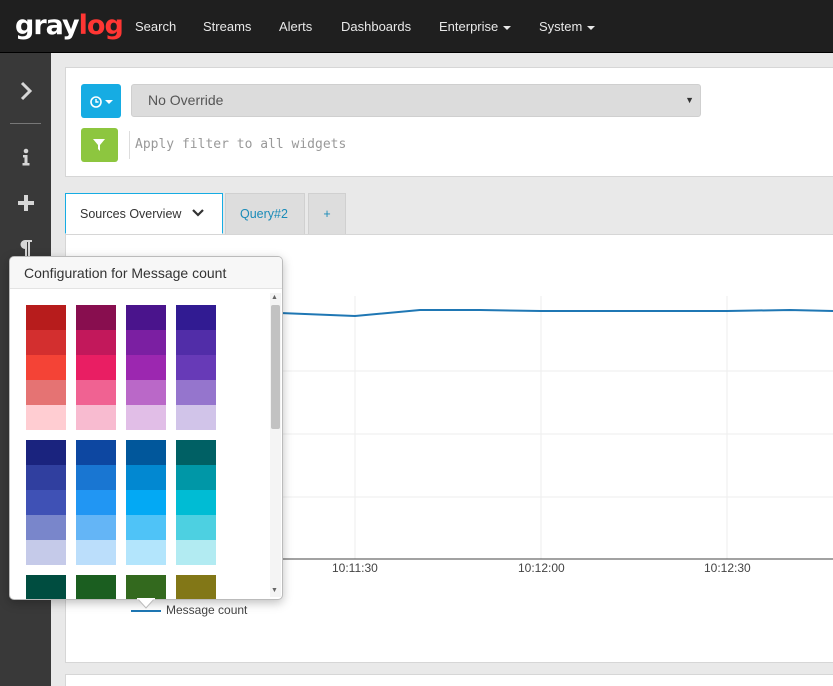  What do you see at coordinates (227, 26) in the screenshot?
I see `nav-streams: Streams` at bounding box center [227, 26].